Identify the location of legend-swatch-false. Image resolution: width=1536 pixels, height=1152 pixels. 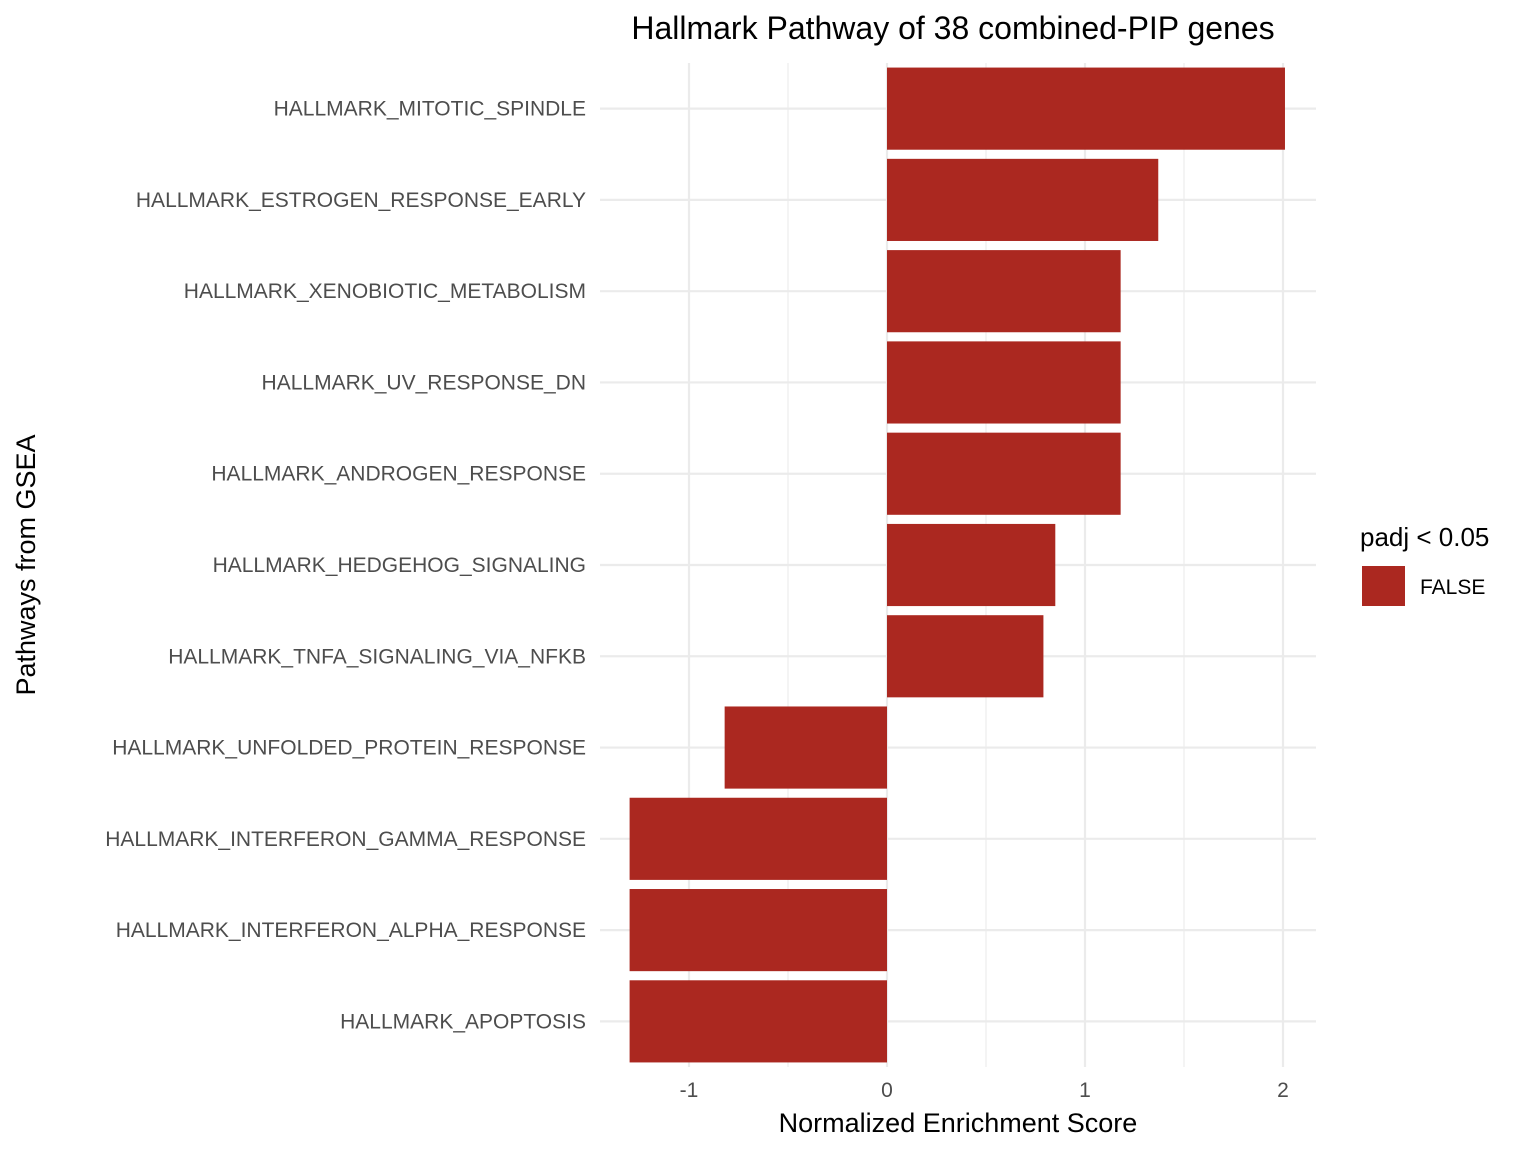
(1383, 586).